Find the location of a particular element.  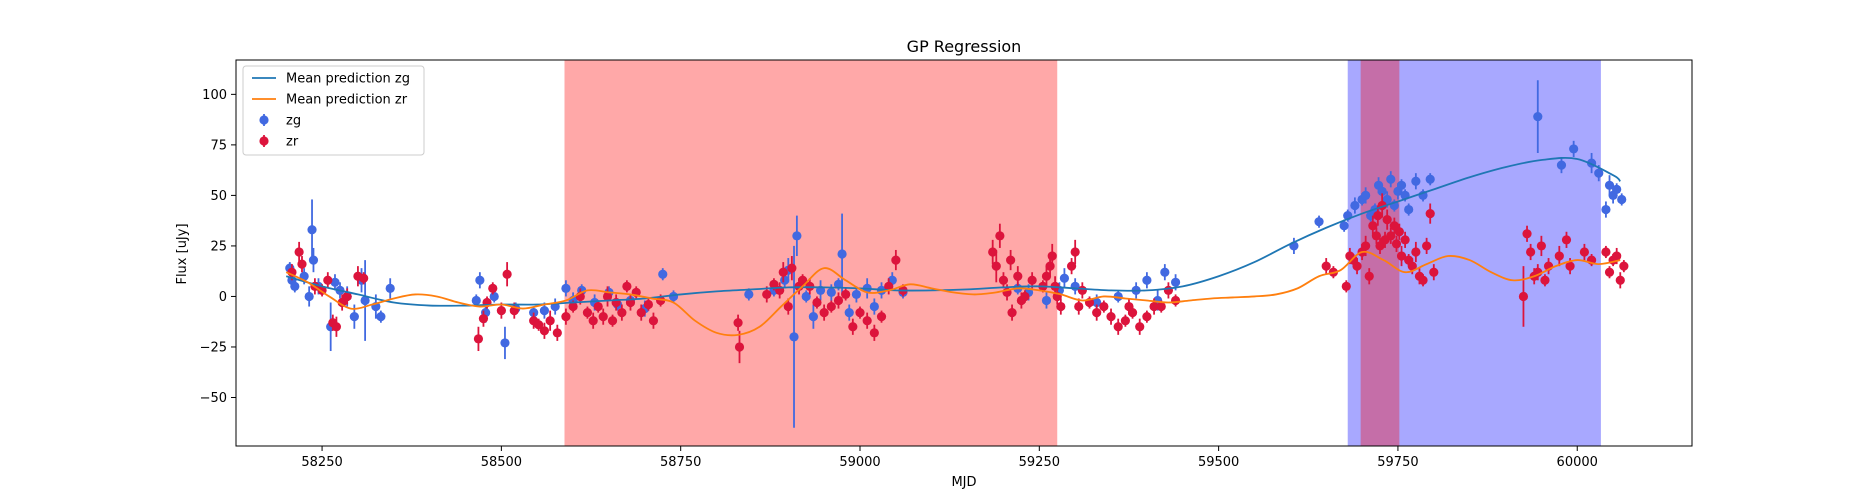

legend-marker-swatch is located at coordinates (264, 120).